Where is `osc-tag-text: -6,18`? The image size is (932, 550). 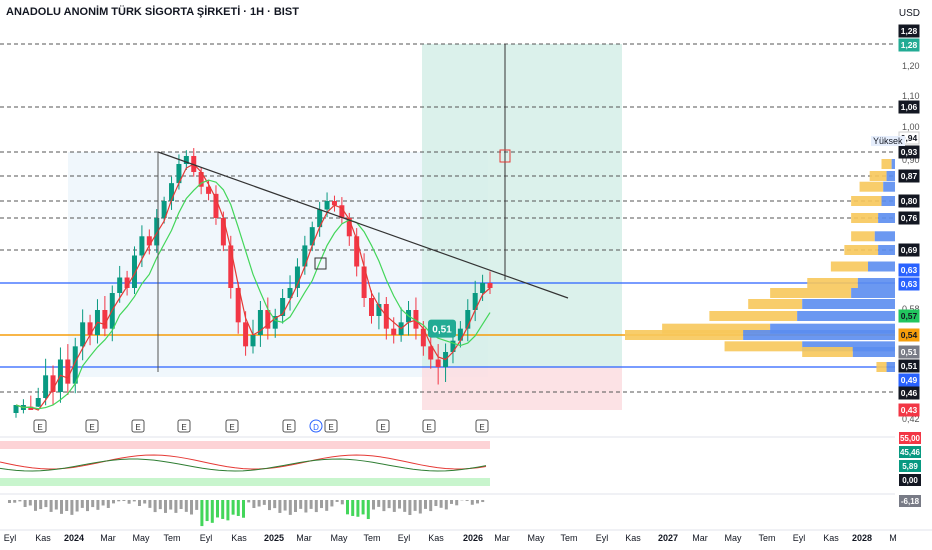
osc-tag-text: -6,18 is located at coordinates (910, 501).